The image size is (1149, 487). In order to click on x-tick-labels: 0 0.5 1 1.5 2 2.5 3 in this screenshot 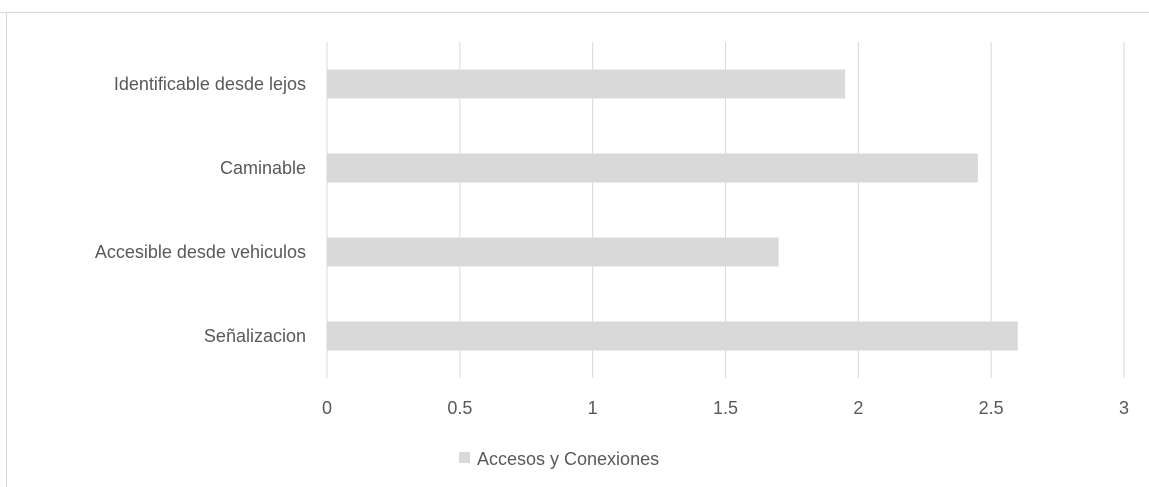, I will do `click(725, 408)`.